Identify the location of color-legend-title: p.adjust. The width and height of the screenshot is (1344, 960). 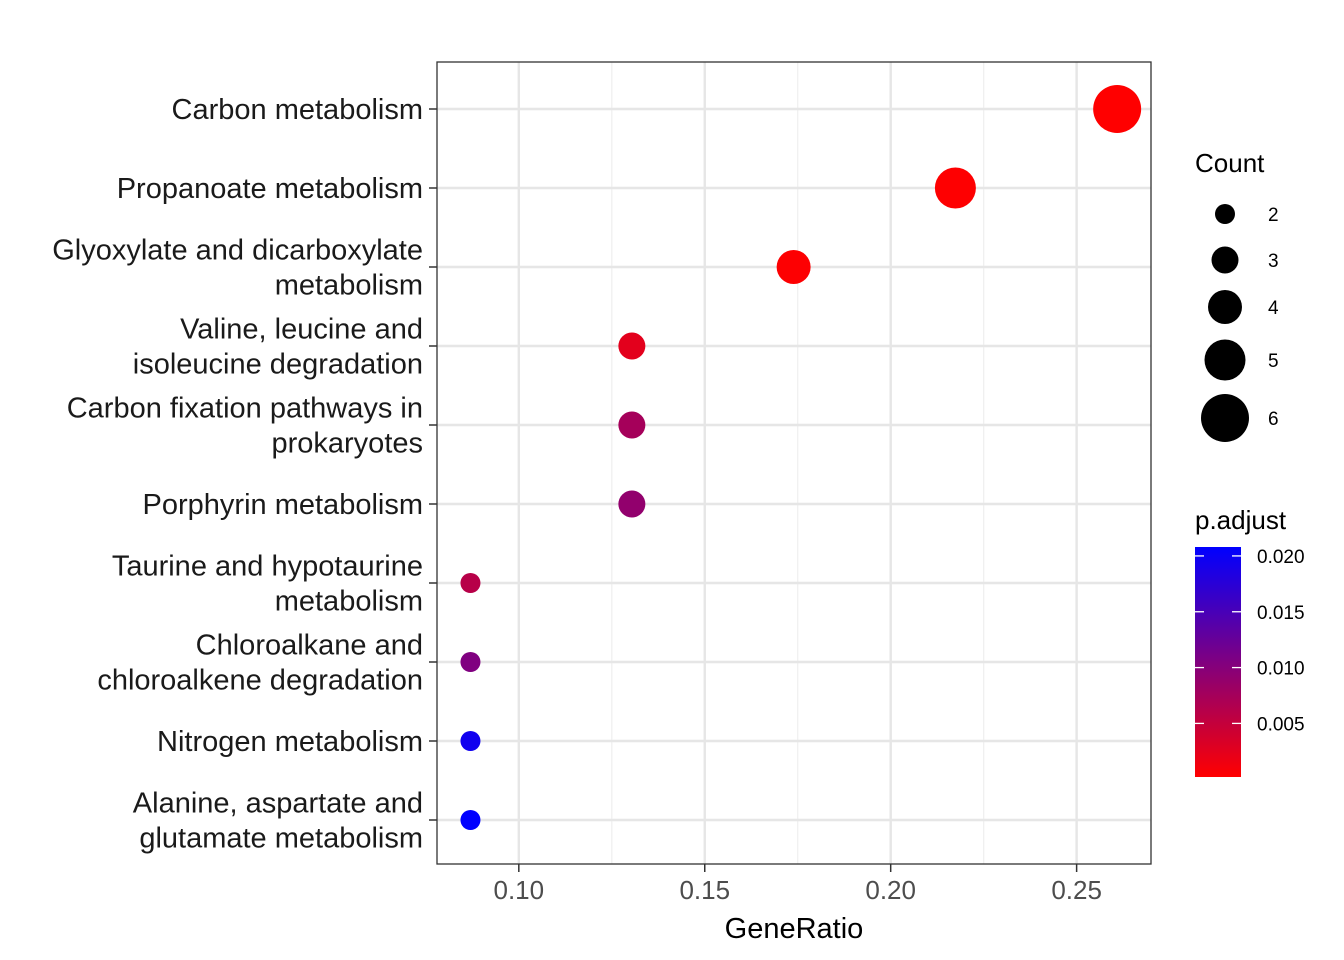
(1241, 520).